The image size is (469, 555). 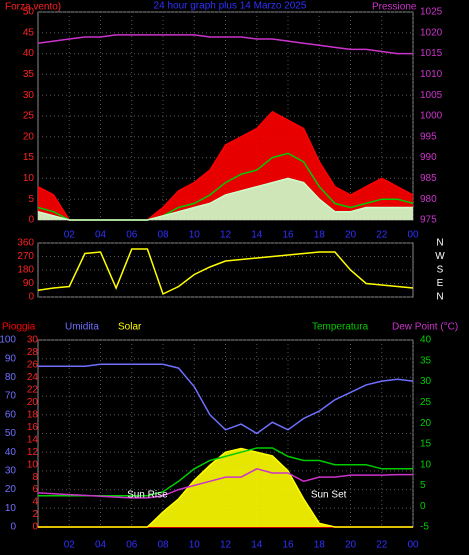 I want to click on y-tick-label: 70, so click(x=11, y=396).